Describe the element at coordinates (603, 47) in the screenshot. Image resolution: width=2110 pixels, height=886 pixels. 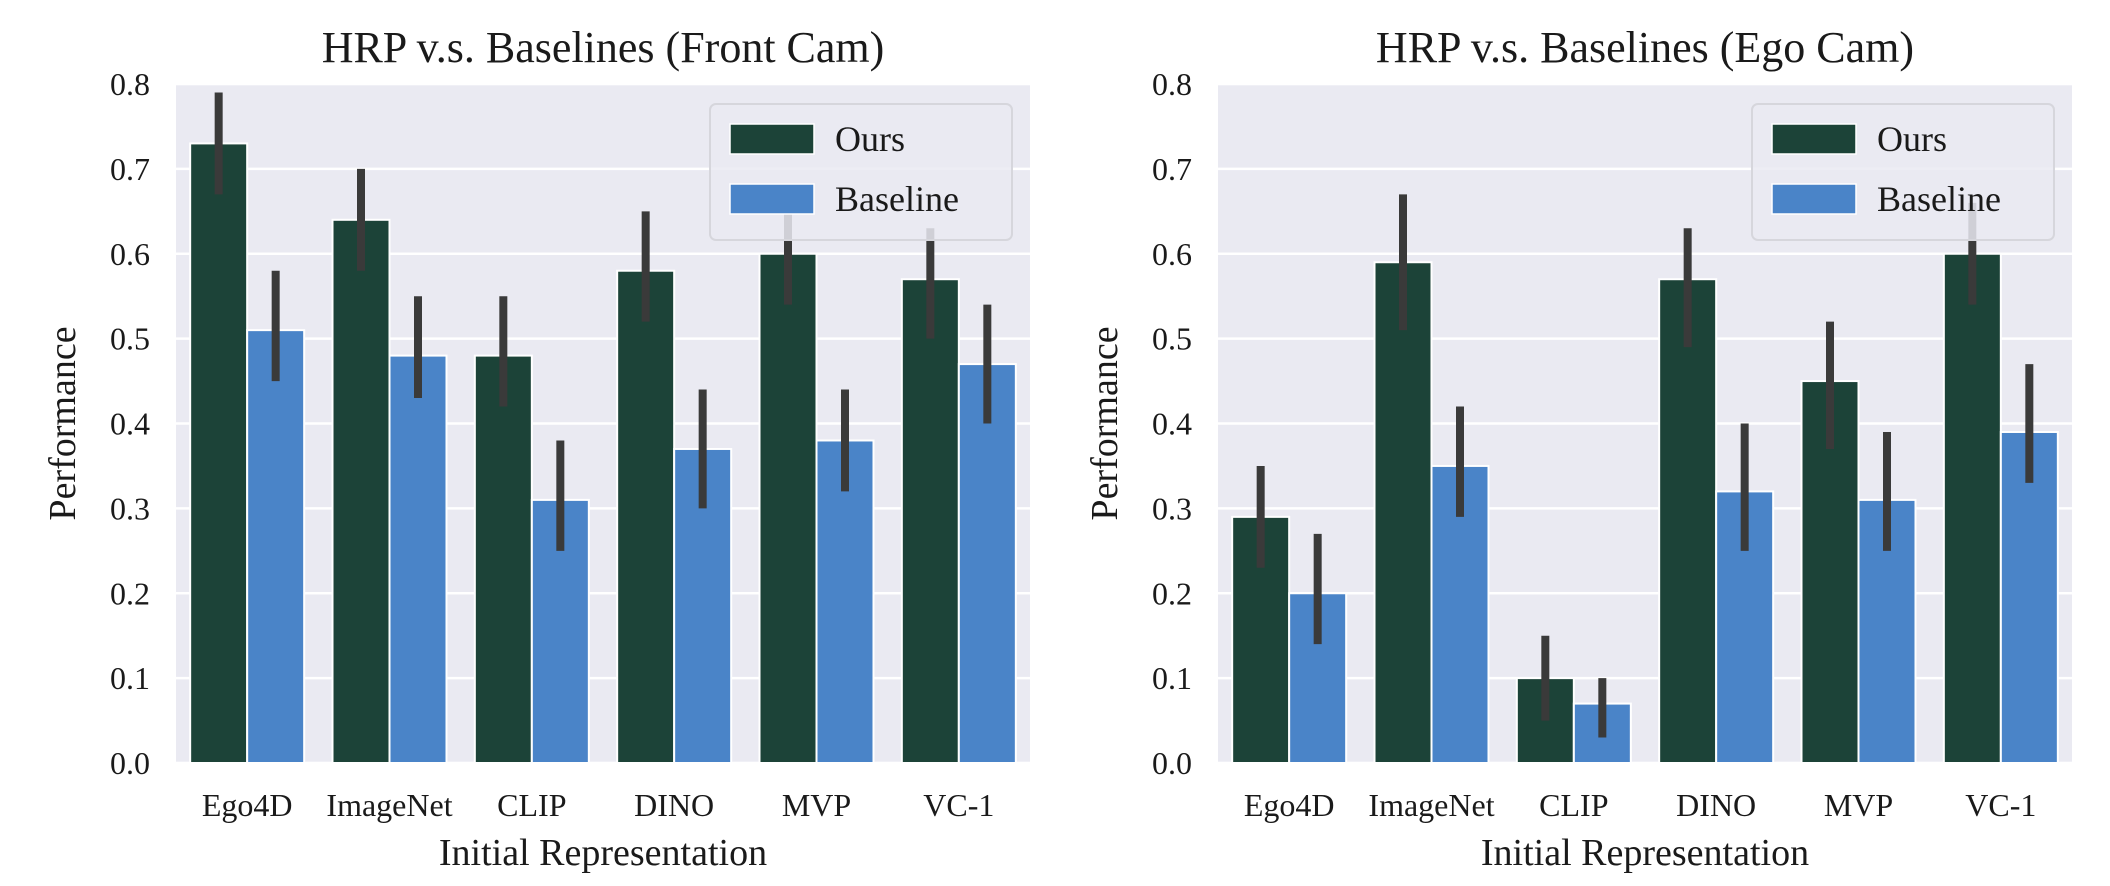
I see `chart-title: HRP v.s. Baselines (Front Cam)` at that location.